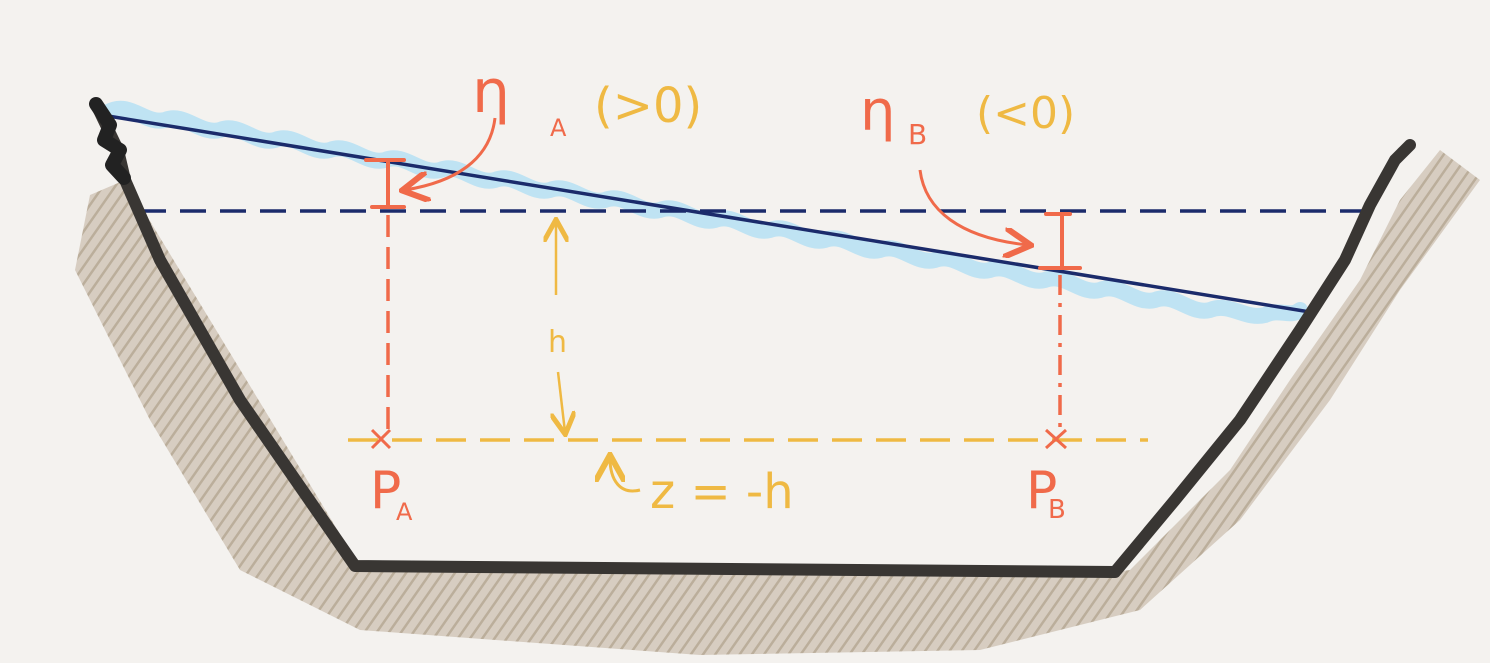  Describe the element at coordinates (917, 134) in the screenshot. I see `eta-b-subscript: B` at that location.